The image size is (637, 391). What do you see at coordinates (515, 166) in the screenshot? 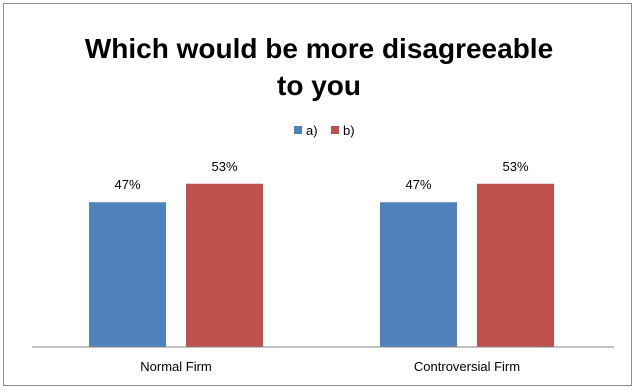
I see `data-label-controversial-firm-series-b: 53%` at bounding box center [515, 166].